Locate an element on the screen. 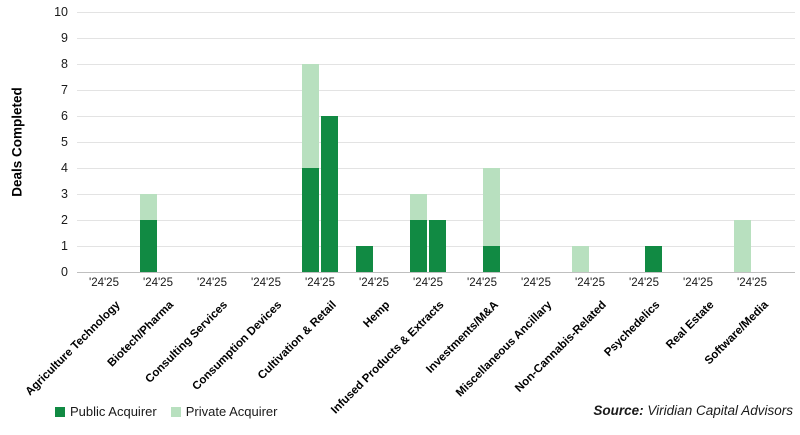 This screenshot has width=800, height=435. y-tick-label: 4 is located at coordinates (64, 168).